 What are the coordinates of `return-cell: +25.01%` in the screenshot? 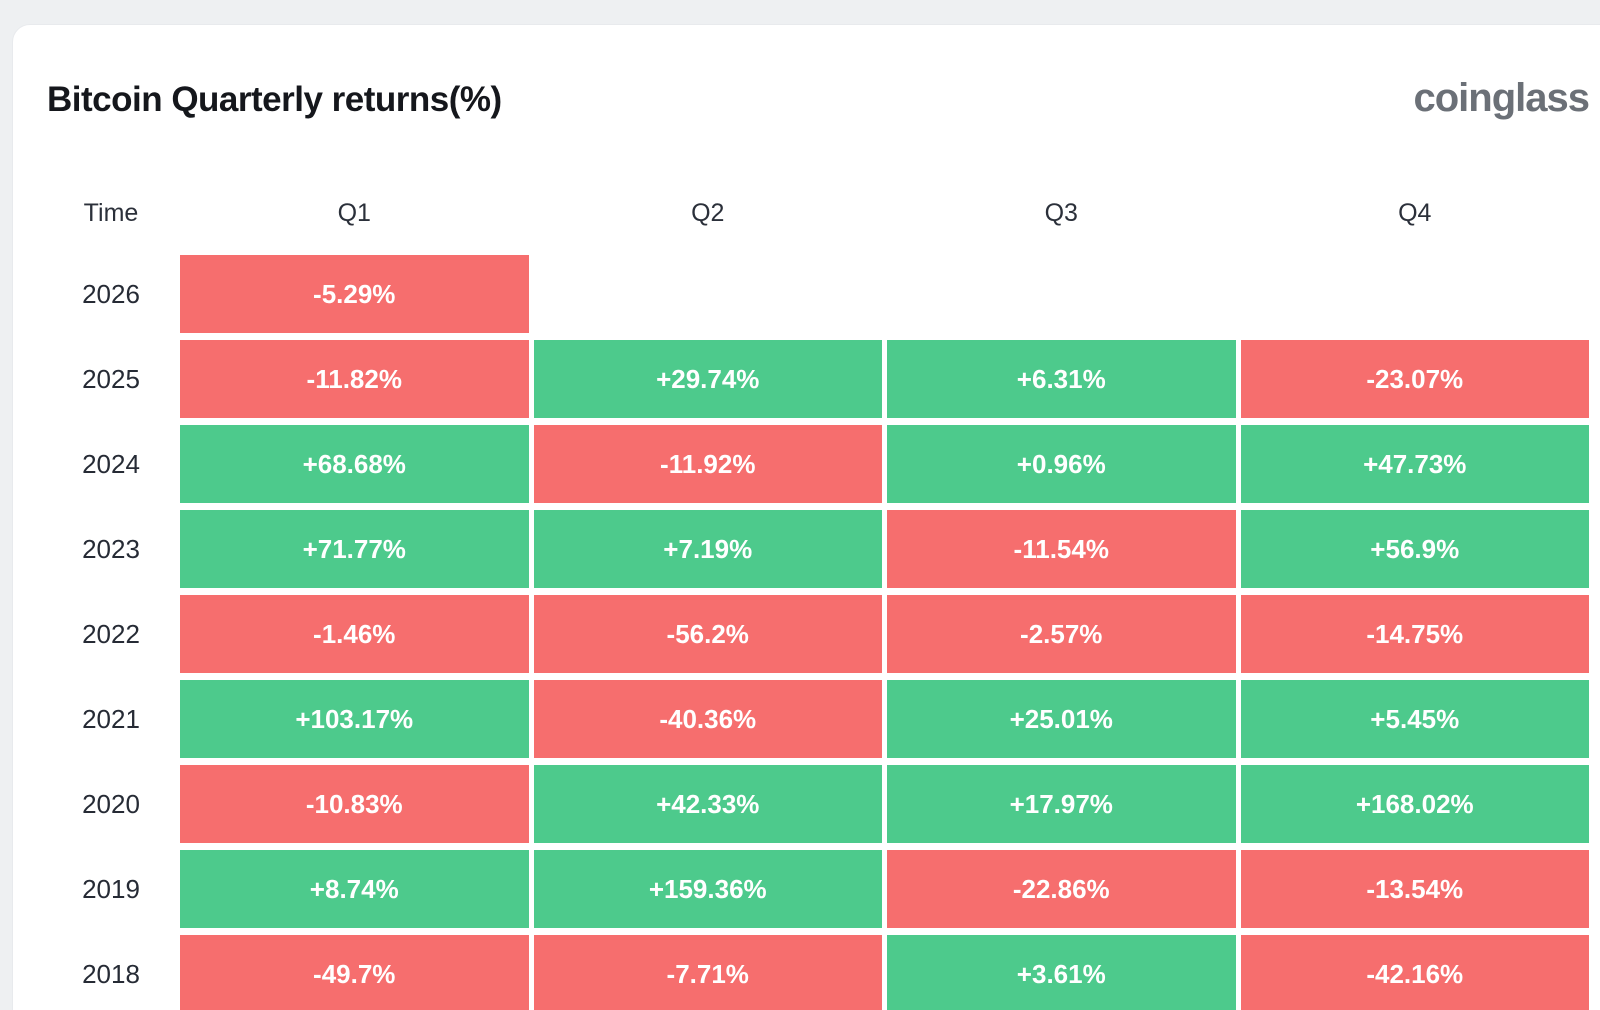 It's located at (1061, 719).